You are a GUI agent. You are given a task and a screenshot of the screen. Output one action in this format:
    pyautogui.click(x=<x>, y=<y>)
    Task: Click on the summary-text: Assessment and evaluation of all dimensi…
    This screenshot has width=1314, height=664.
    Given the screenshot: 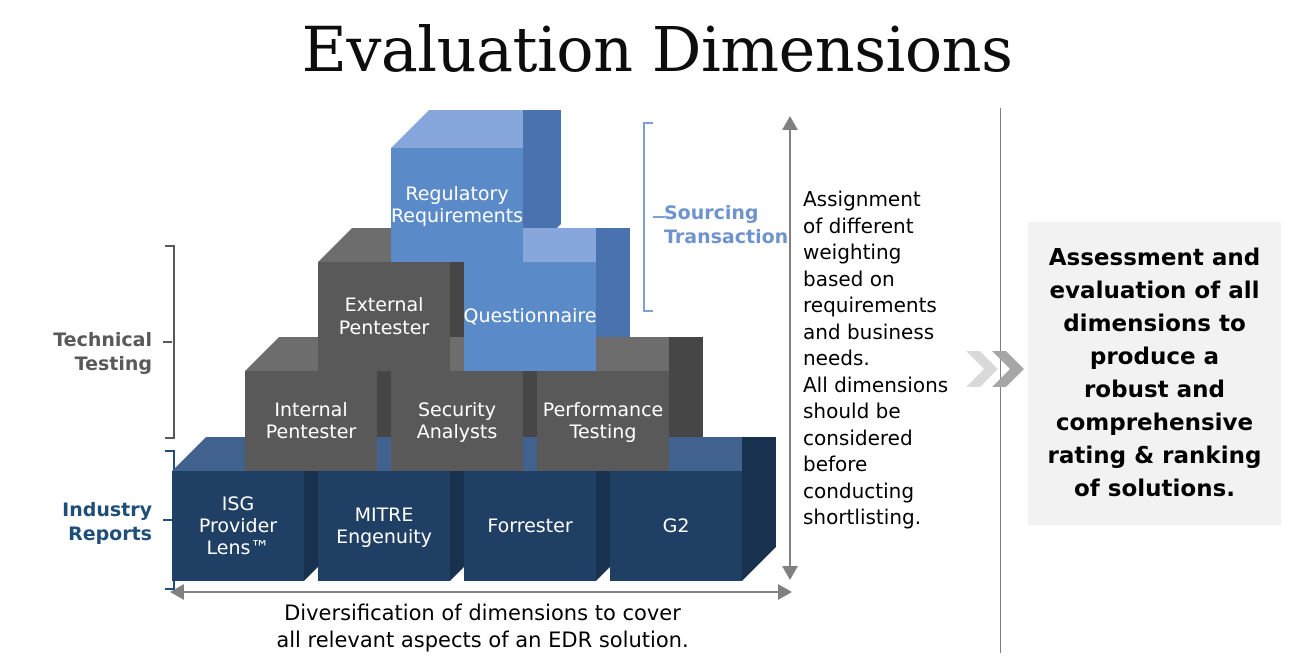 What is the action you would take?
    pyautogui.click(x=1154, y=373)
    